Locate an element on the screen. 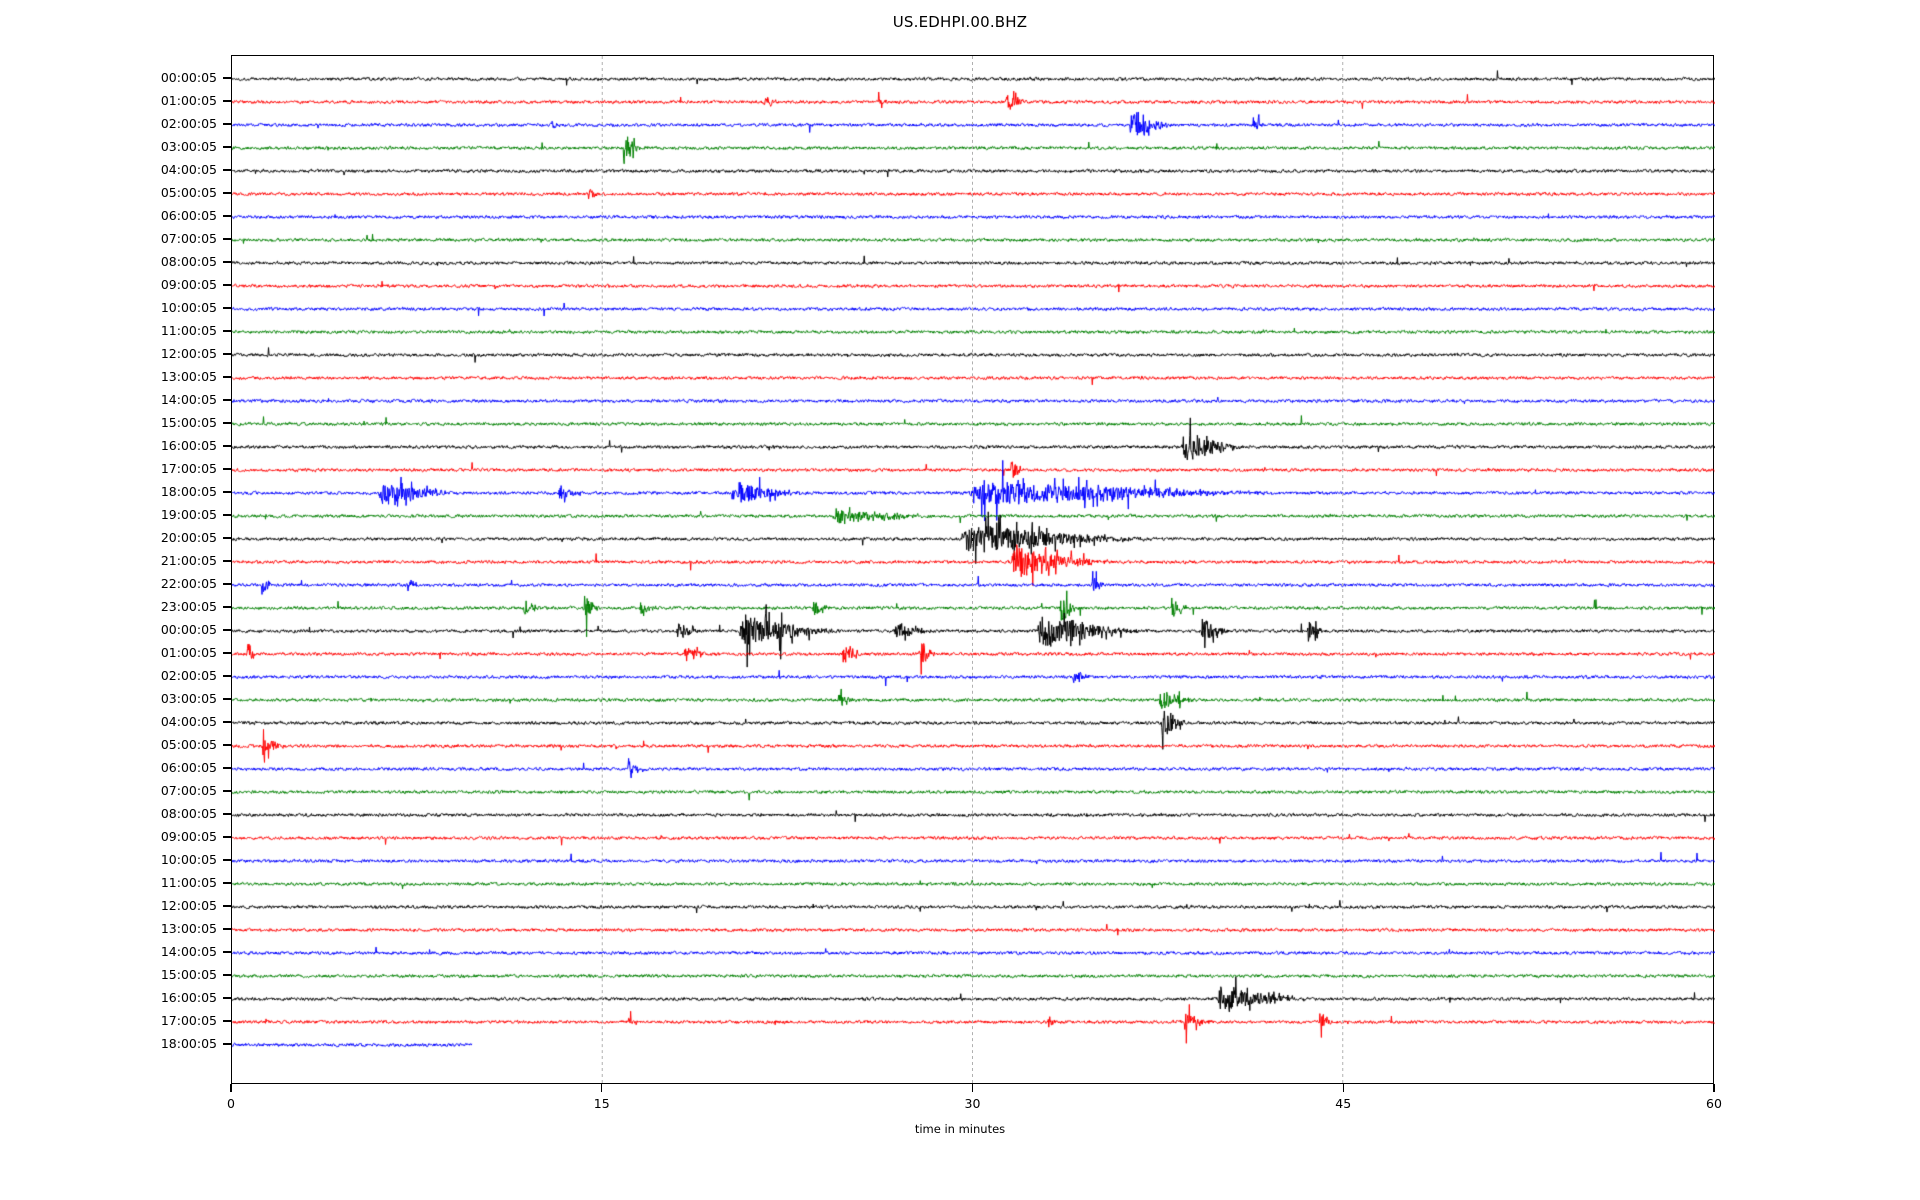 The width and height of the screenshot is (1920, 1200). x-axis-tick-label: 45 is located at coordinates (1343, 1103).